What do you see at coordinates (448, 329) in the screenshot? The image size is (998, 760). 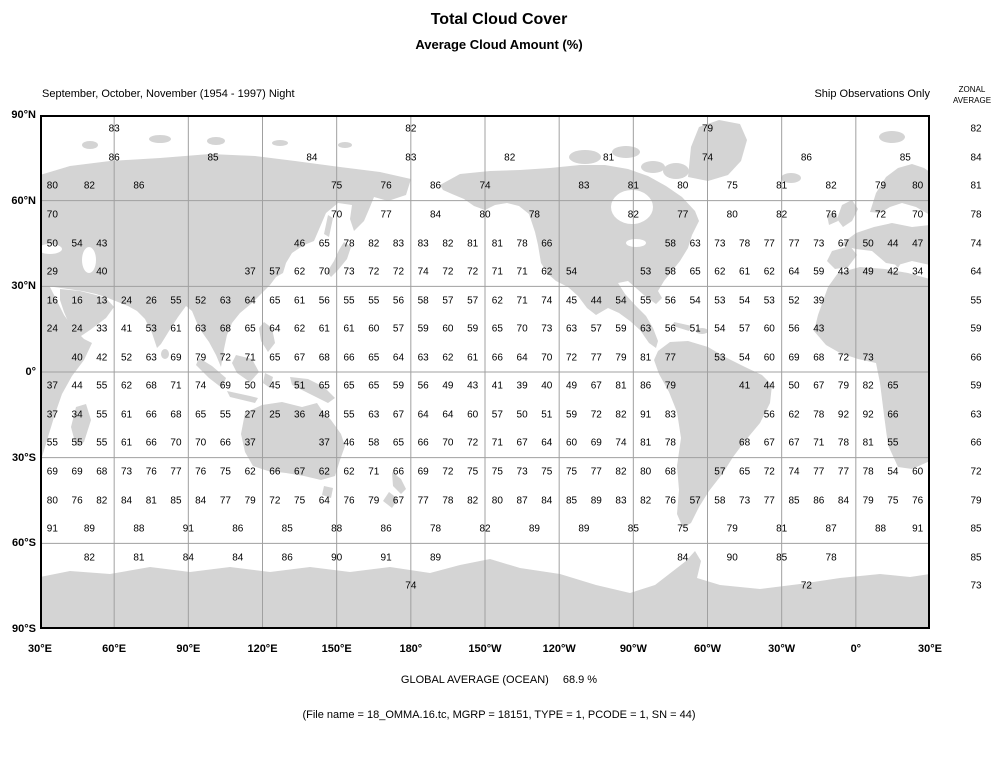 I see `cloud-amount-value: 60` at bounding box center [448, 329].